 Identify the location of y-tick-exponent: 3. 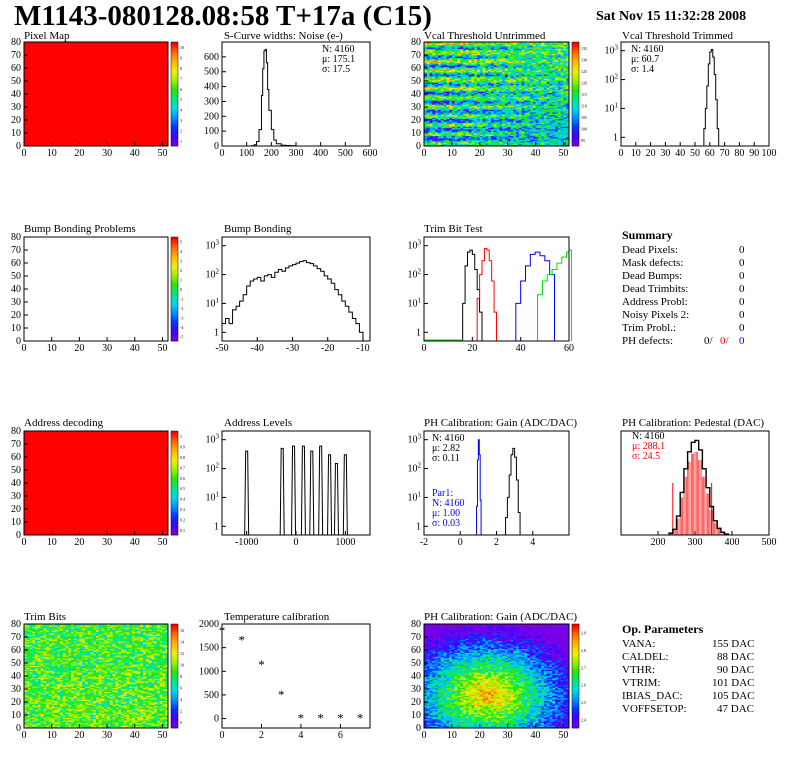
(420, 243).